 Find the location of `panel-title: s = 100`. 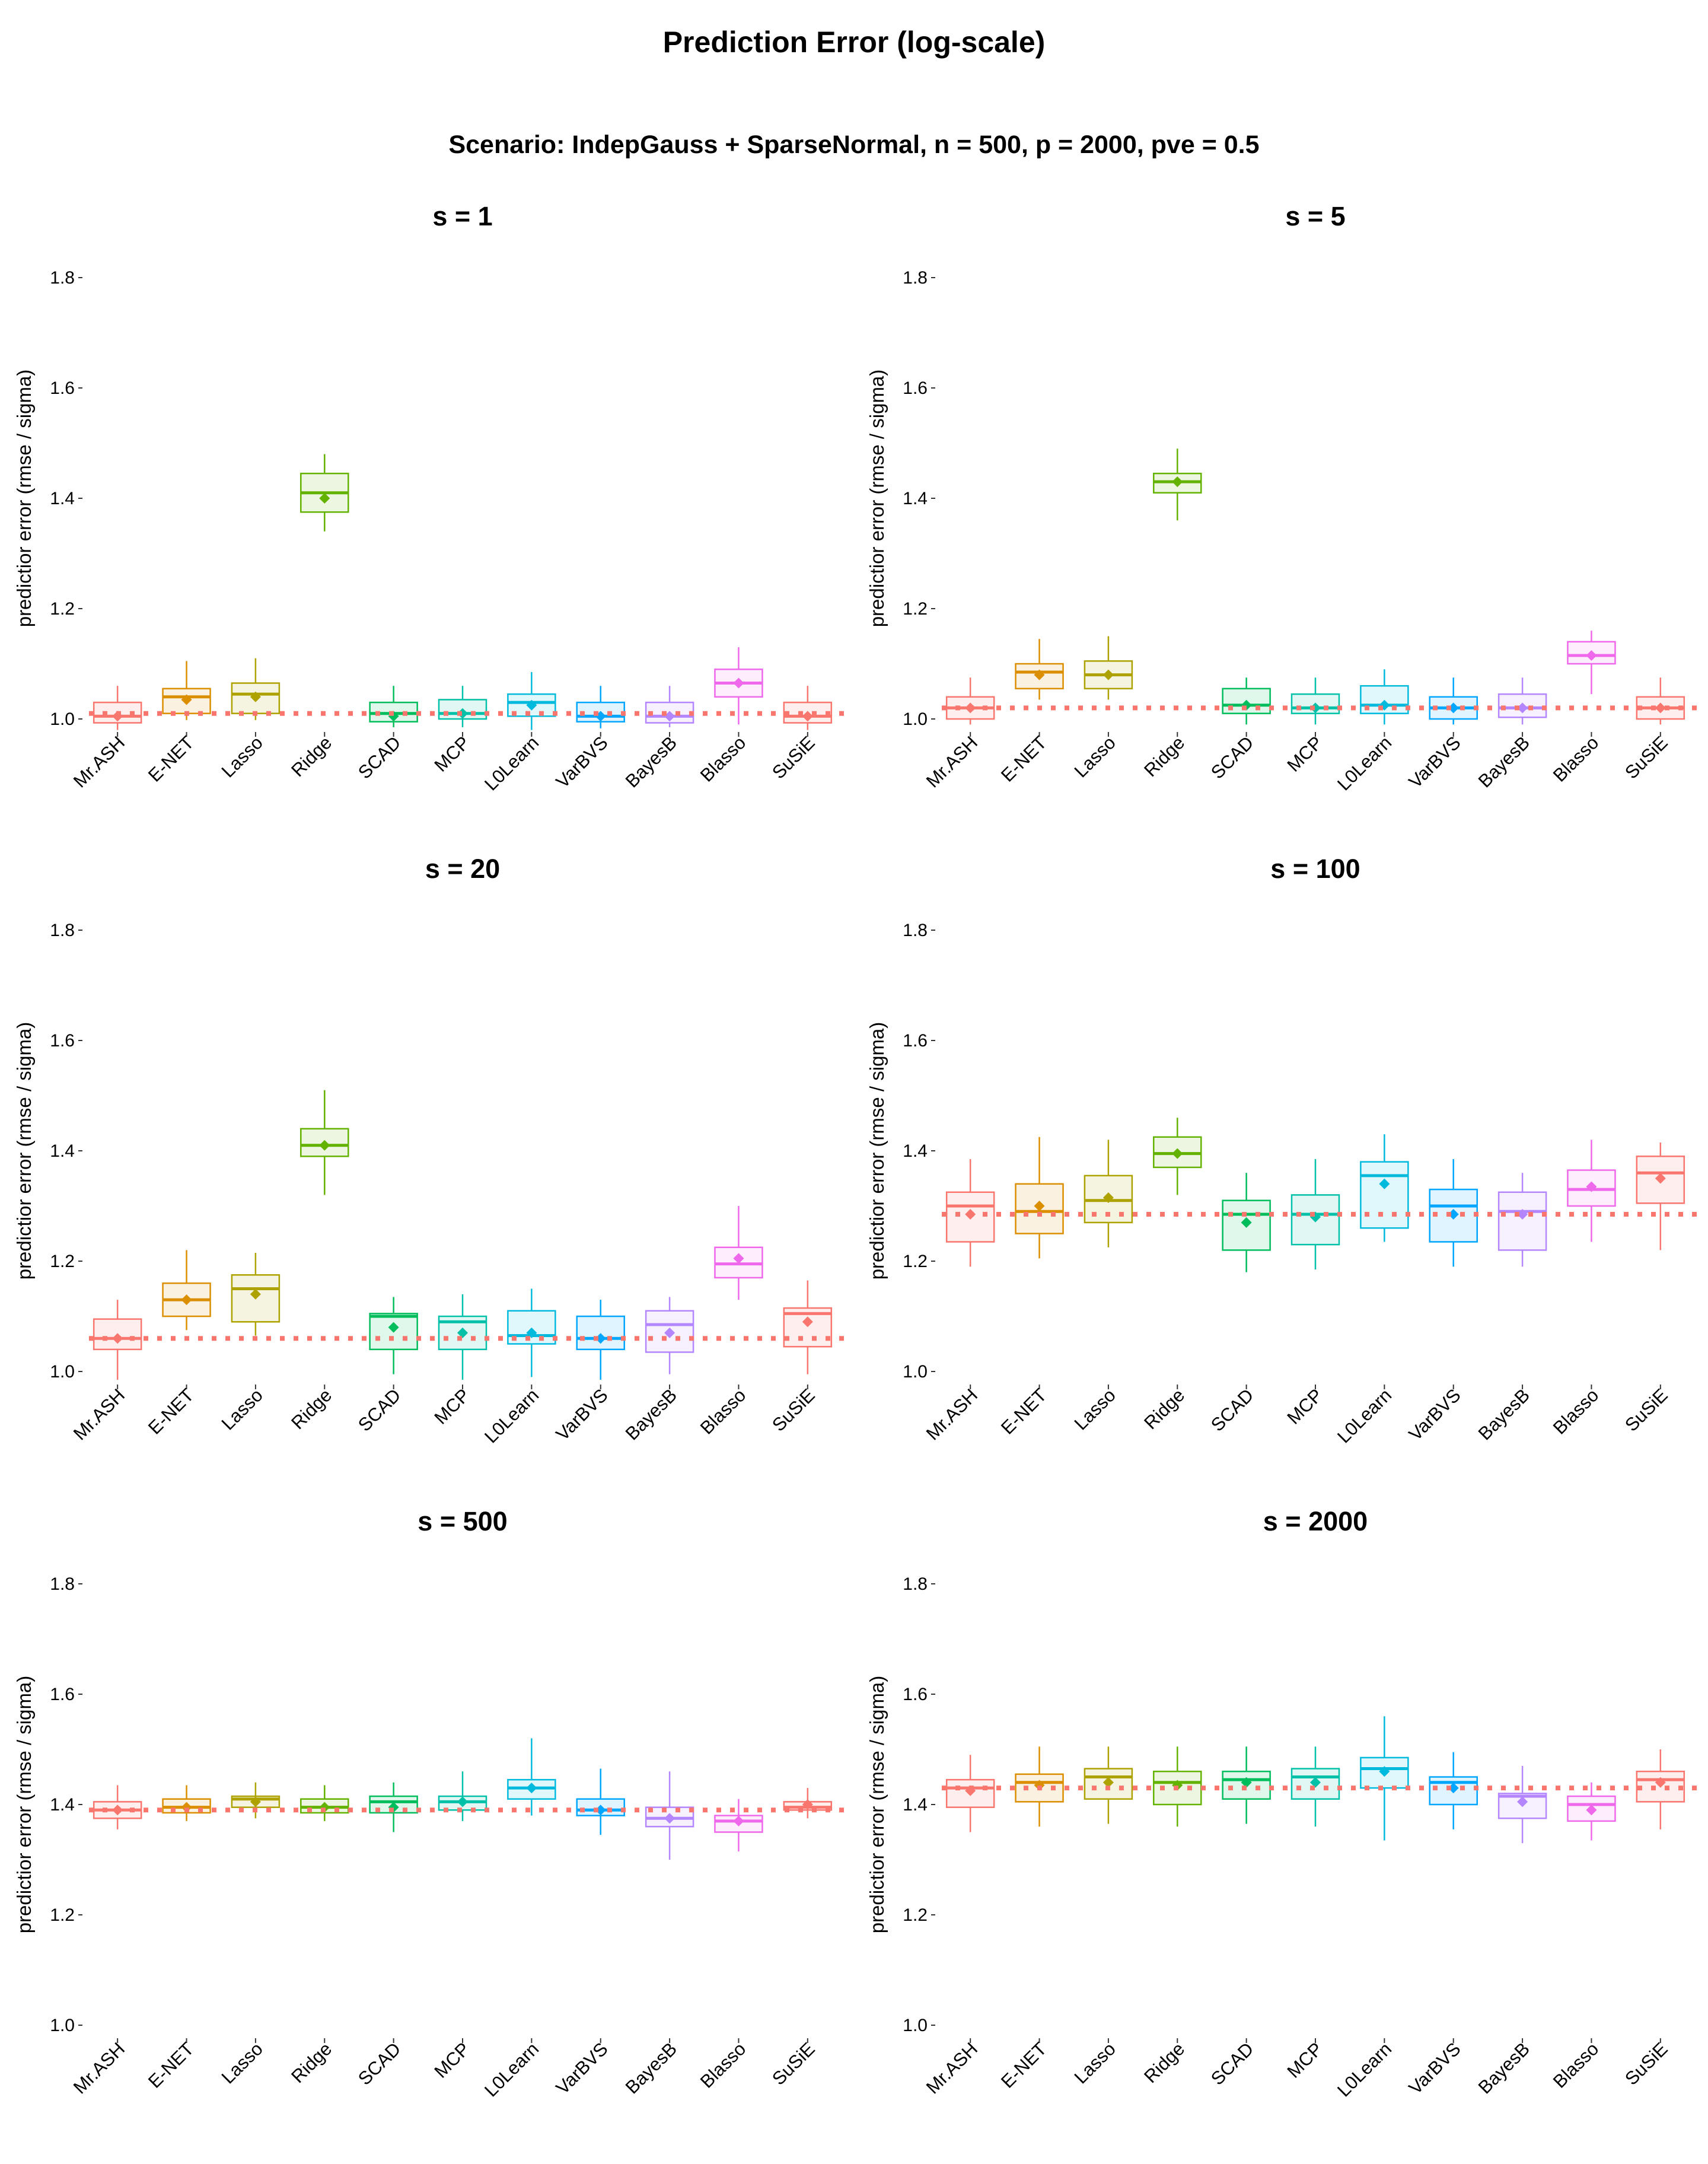

panel-title: s = 100 is located at coordinates (1315, 869).